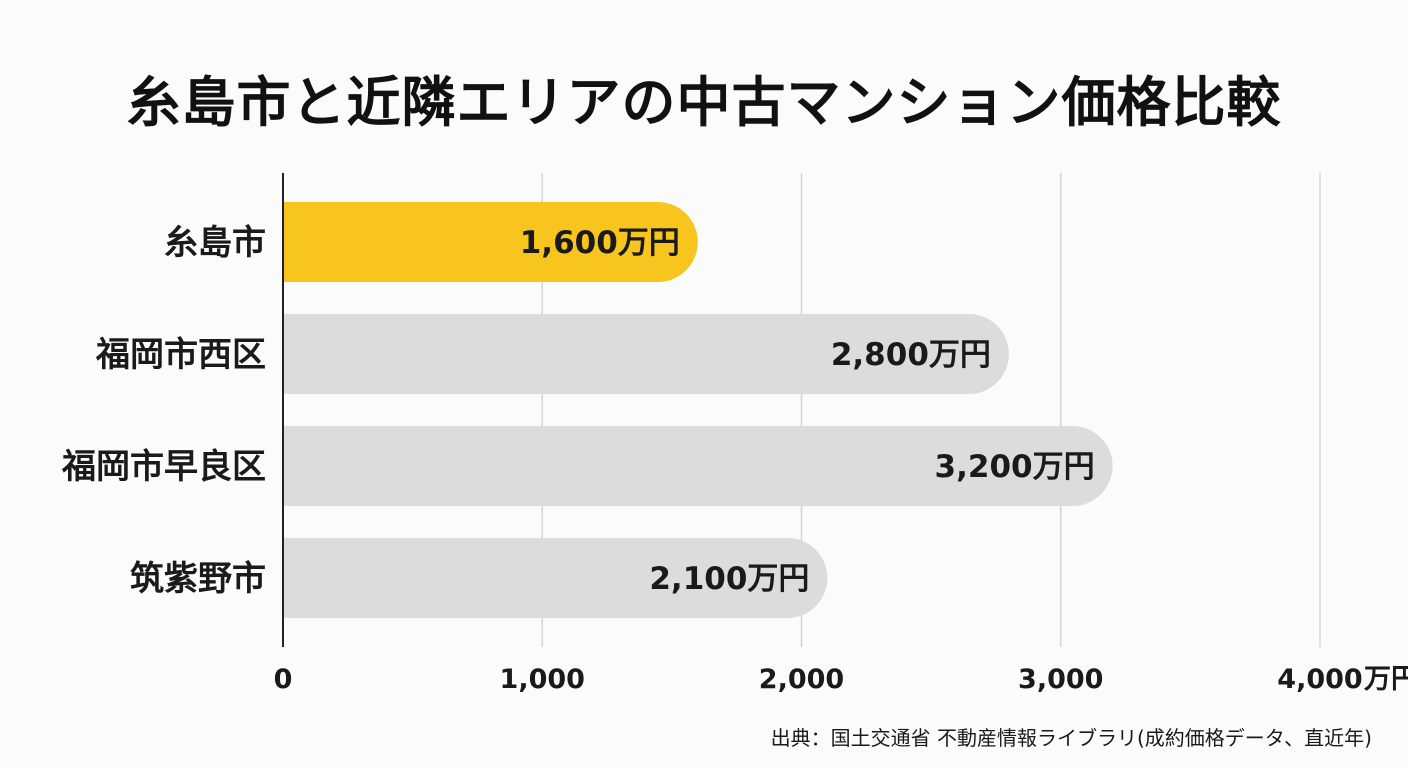 This screenshot has height=768, width=1408. Describe the element at coordinates (704, 102) in the screenshot. I see `chart-title: 糸島市と近隣エリアの中古マンション価格比較` at that location.